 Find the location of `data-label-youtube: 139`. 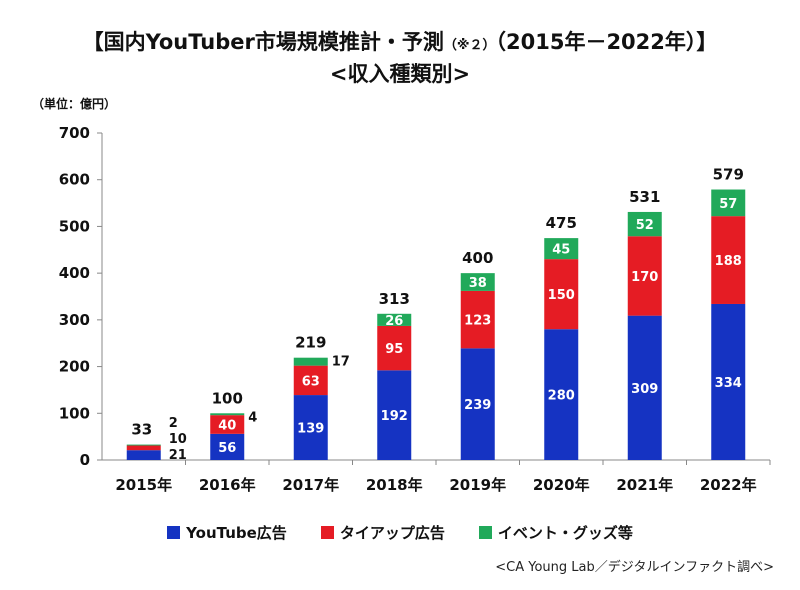

data-label-youtube: 139 is located at coordinates (310, 429).